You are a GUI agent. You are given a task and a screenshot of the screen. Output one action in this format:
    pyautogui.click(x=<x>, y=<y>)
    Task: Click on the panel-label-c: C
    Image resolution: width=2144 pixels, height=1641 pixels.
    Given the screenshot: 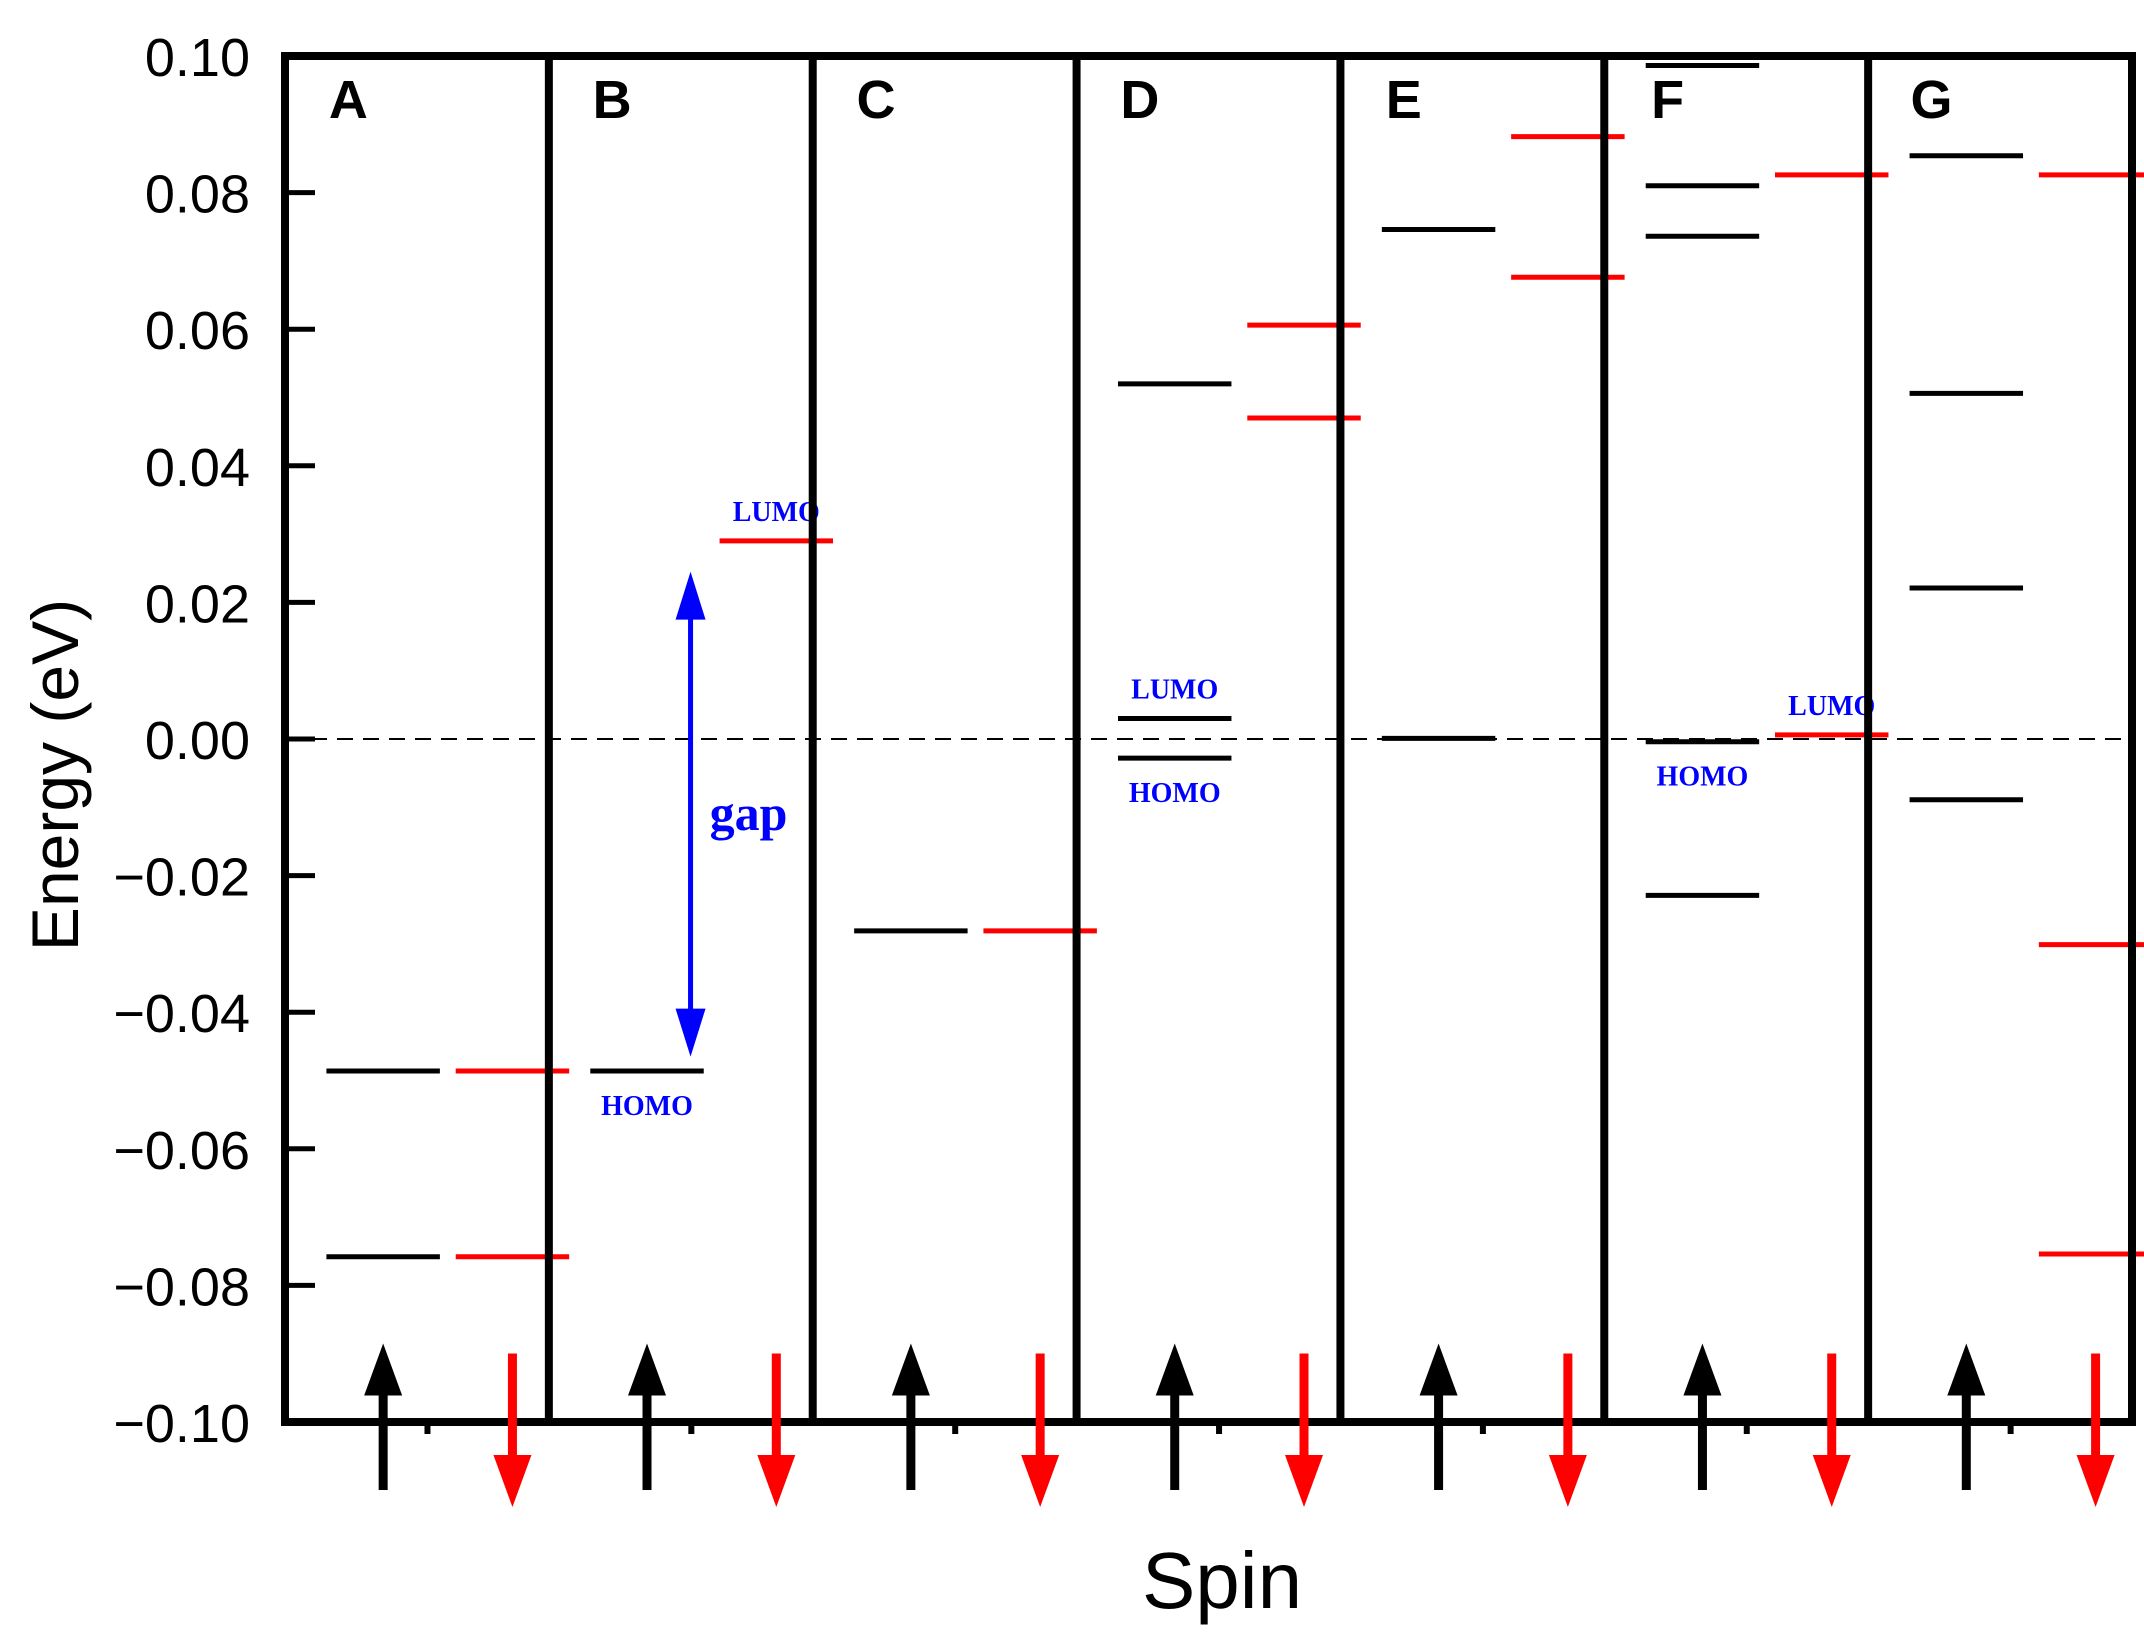 What is the action you would take?
    pyautogui.click(x=876, y=100)
    